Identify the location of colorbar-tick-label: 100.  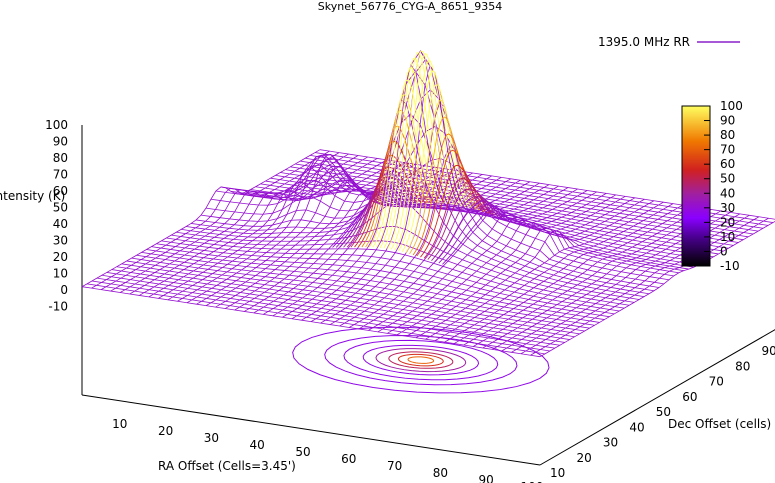
(731, 106).